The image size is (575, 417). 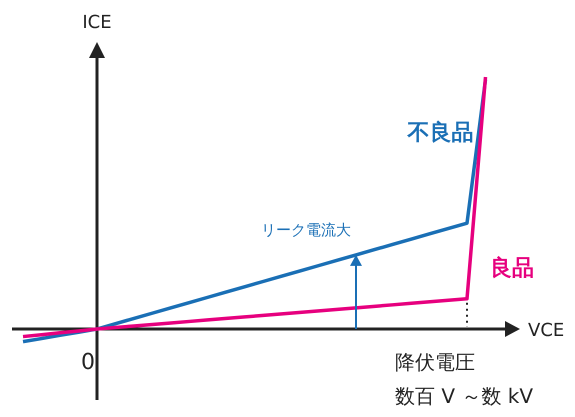 What do you see at coordinates (546, 330) in the screenshot?
I see `x-axis-title: VCE` at bounding box center [546, 330].